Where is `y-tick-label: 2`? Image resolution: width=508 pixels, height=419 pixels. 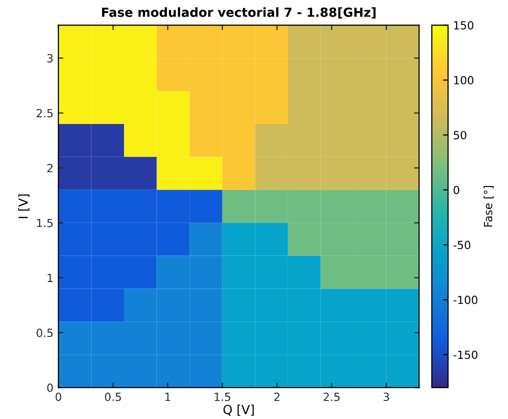 y-tick-label: 2 is located at coordinates (49, 168).